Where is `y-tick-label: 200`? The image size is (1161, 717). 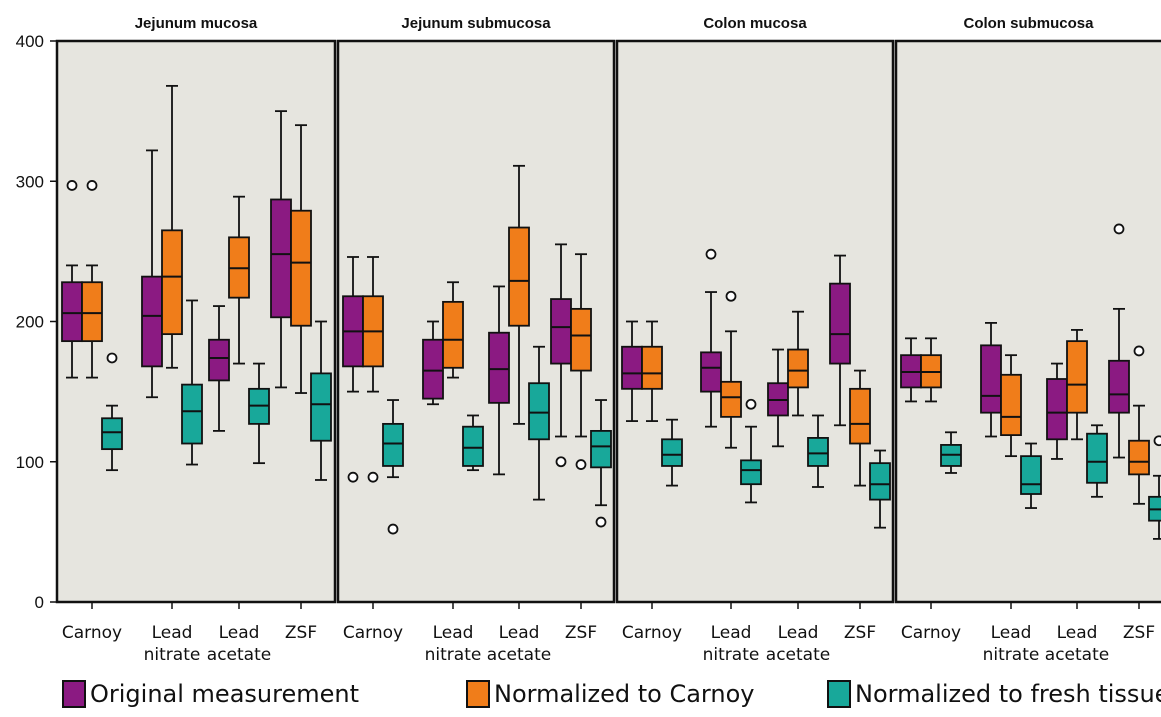 y-tick-label: 200 is located at coordinates (30, 322).